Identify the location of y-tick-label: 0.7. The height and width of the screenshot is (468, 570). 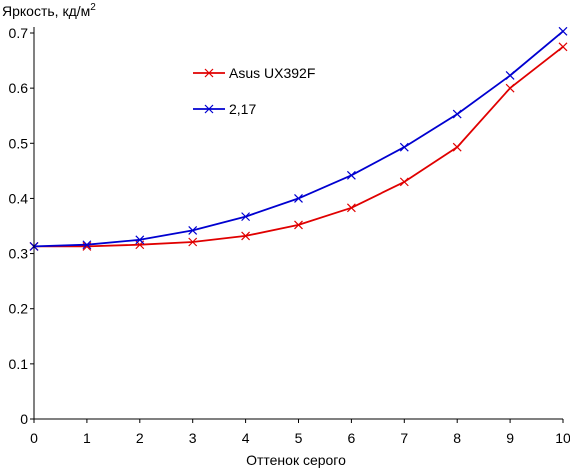
(19, 33).